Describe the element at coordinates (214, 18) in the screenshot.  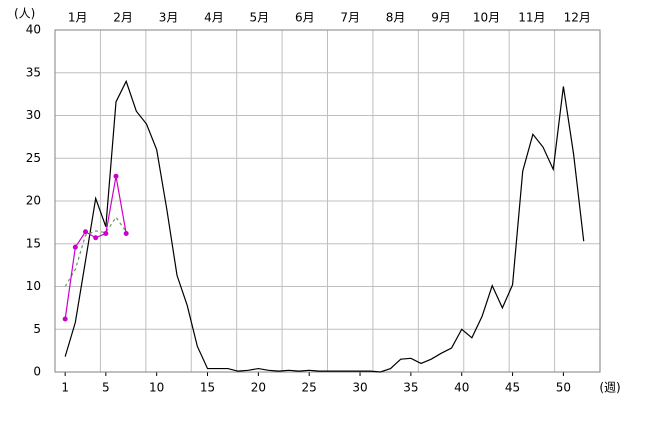
I see `month-label: 4月` at that location.